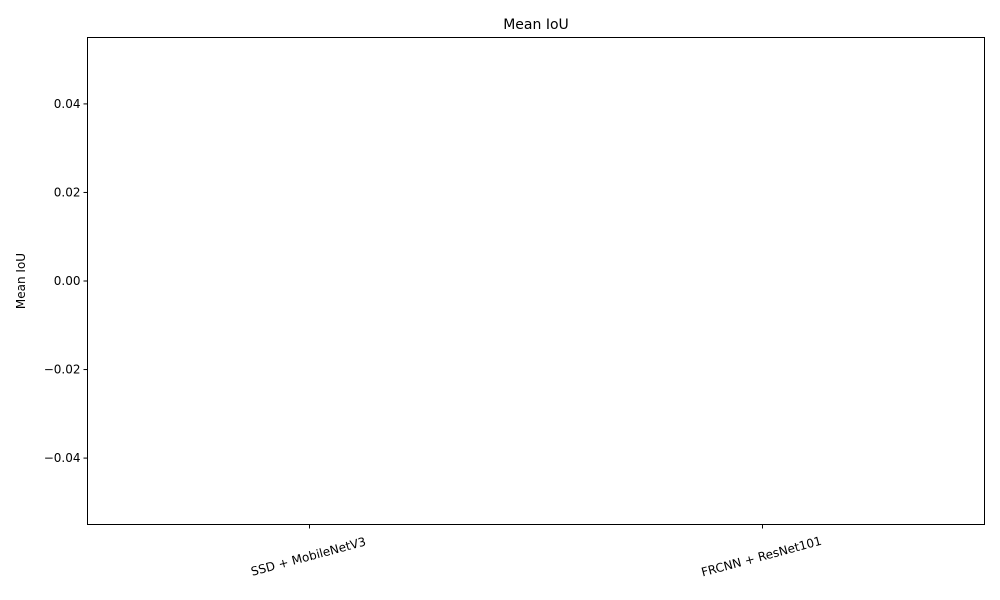  Describe the element at coordinates (536, 552) in the screenshot. I see `x-axis-ticks: SSD + MobileNetV3 FRCNN + ResNet101` at that location.